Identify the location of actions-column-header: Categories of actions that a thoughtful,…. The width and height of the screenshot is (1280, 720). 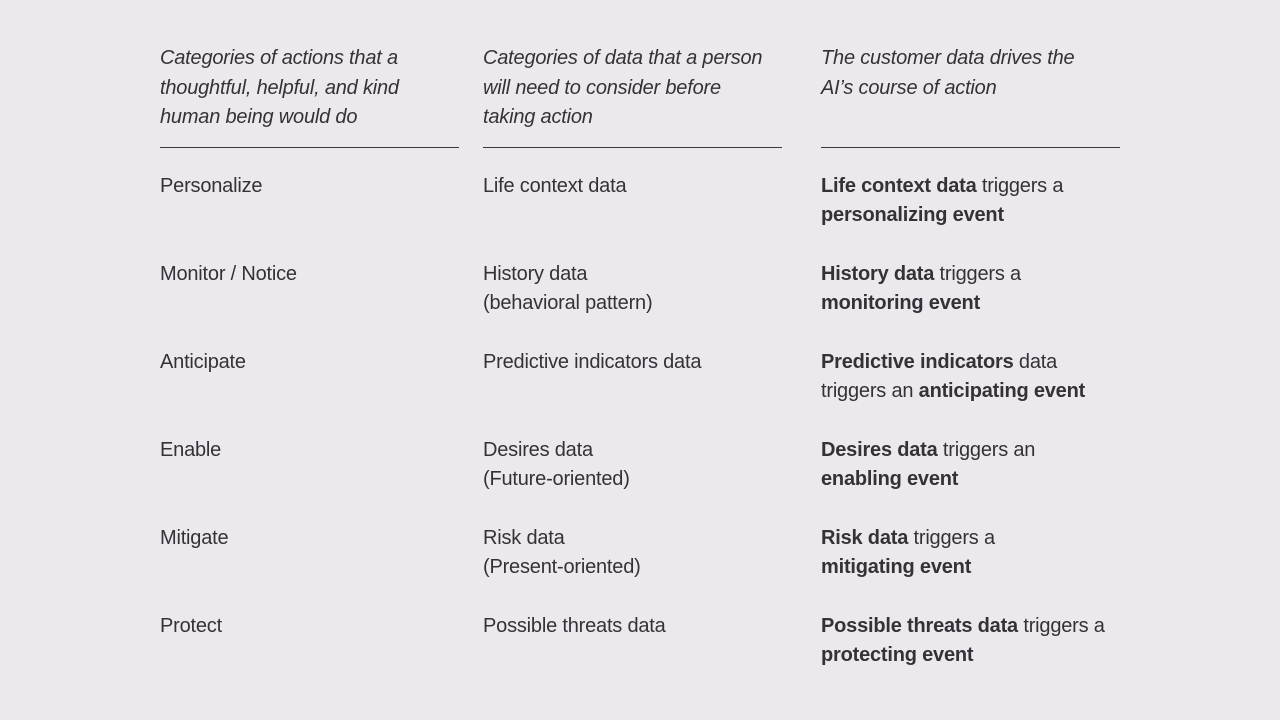
(309, 88).